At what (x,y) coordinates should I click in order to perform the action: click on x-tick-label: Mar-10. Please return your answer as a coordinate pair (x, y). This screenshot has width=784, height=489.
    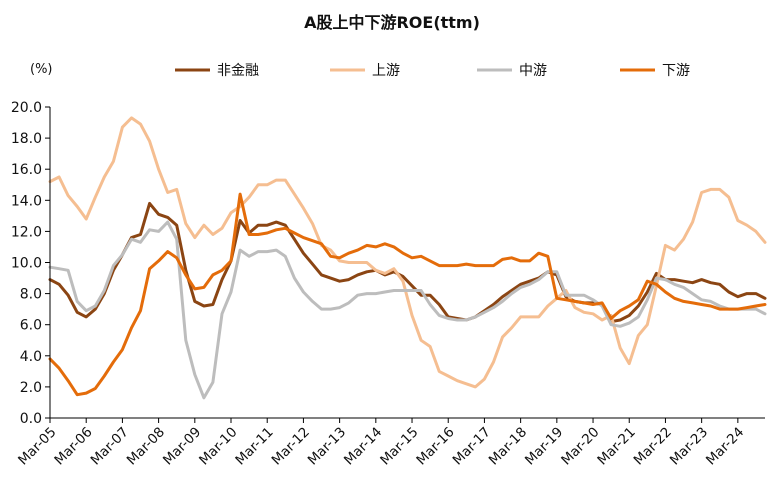
    Looking at the image, I should click on (218, 446).